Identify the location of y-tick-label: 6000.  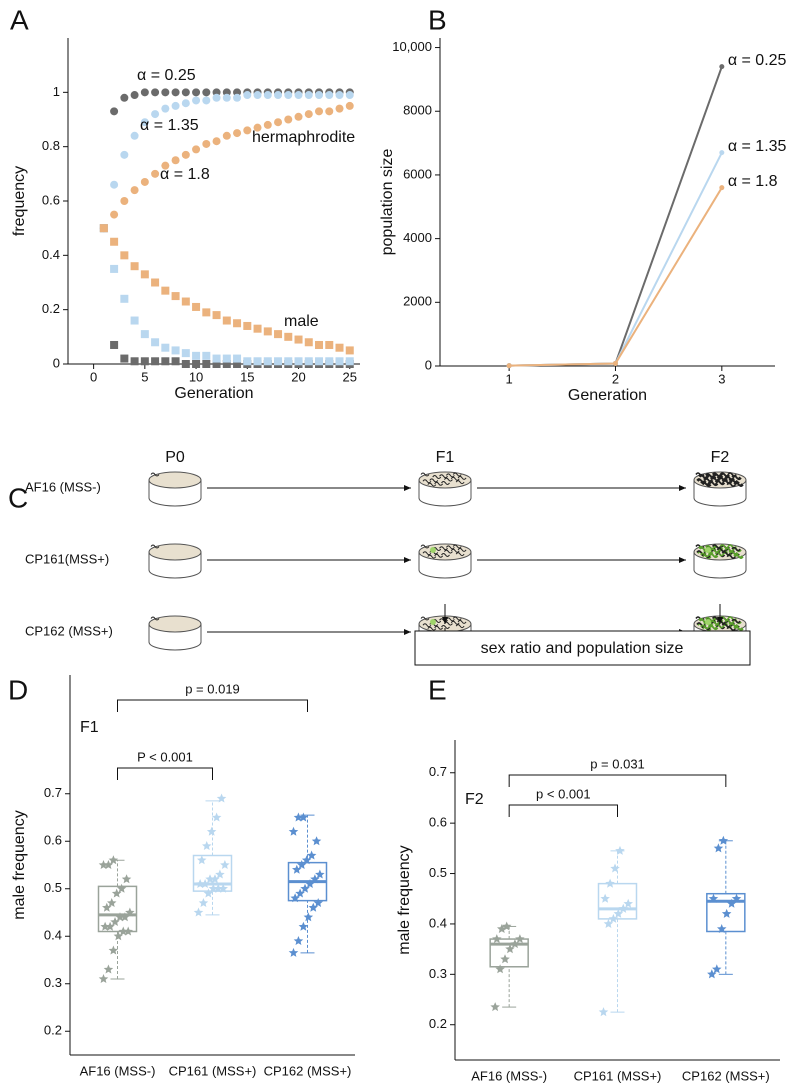
(417, 173).